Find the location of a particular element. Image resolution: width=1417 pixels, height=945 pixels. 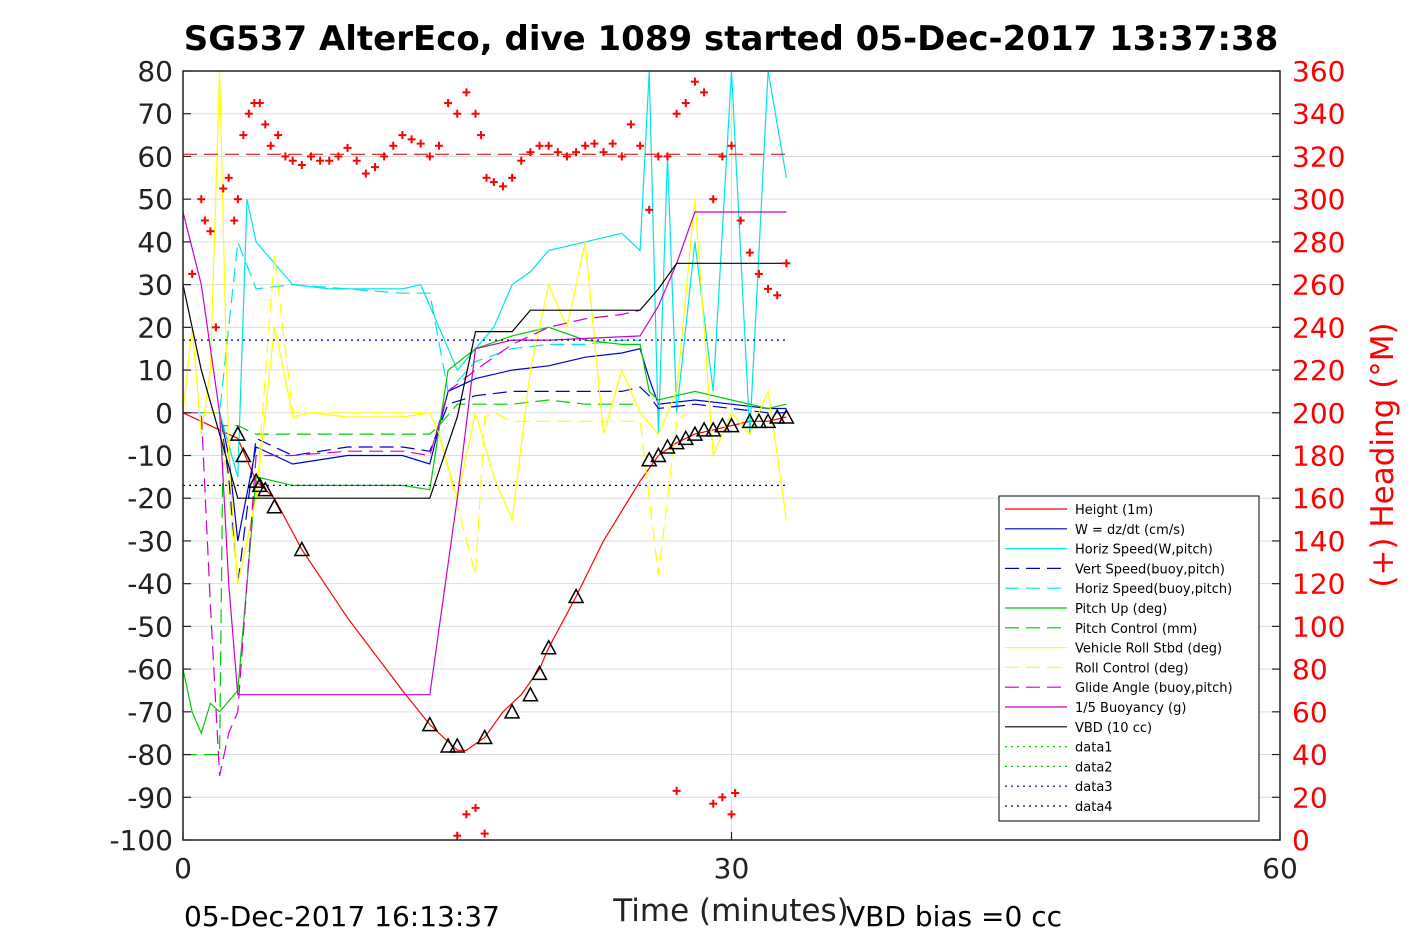

y2-tick-label: 80 is located at coordinates (1310, 669).